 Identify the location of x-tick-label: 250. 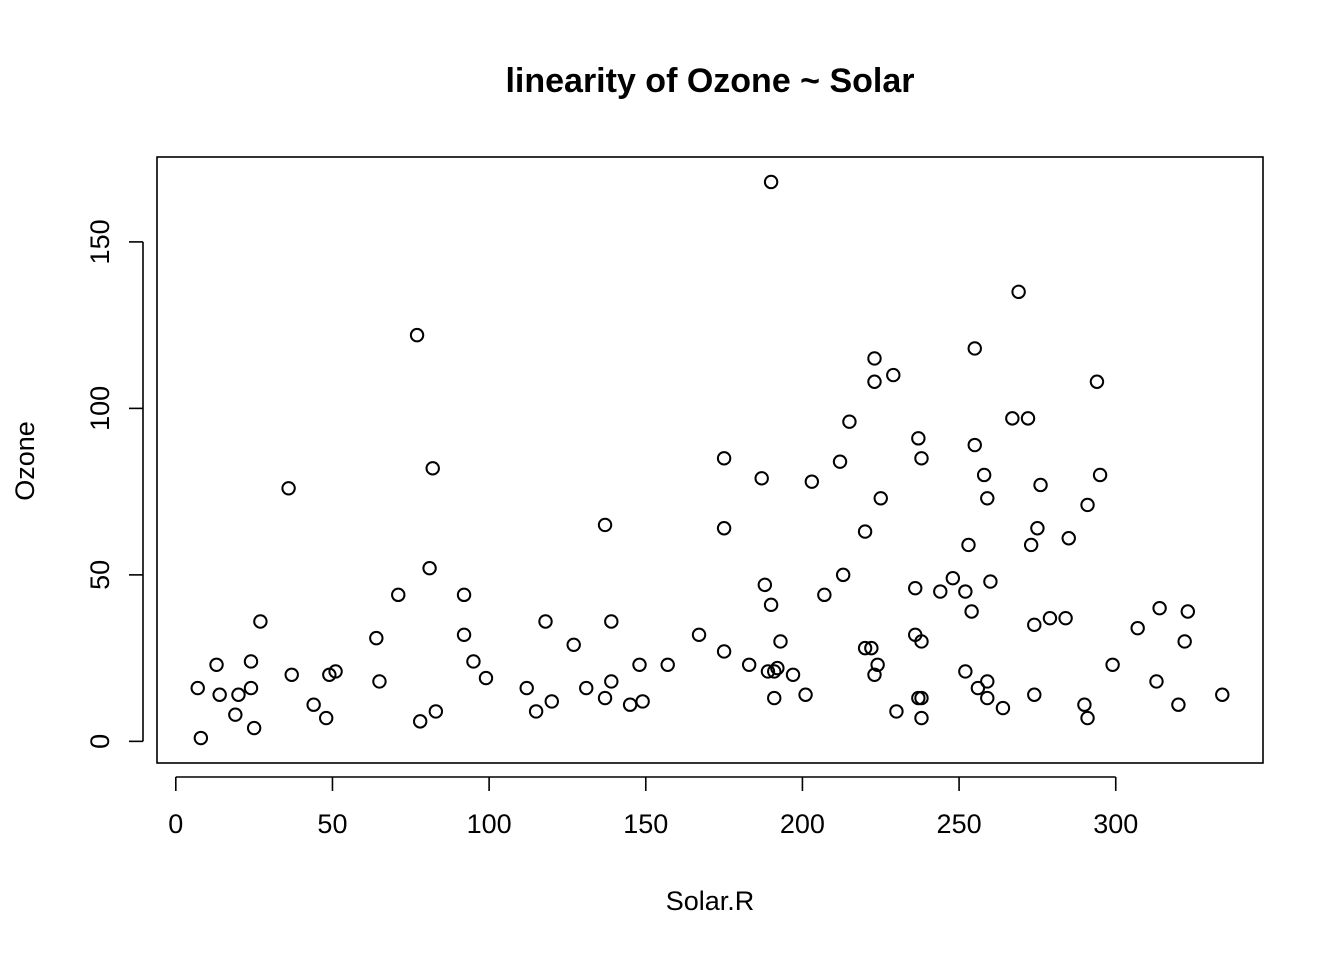
(959, 824).